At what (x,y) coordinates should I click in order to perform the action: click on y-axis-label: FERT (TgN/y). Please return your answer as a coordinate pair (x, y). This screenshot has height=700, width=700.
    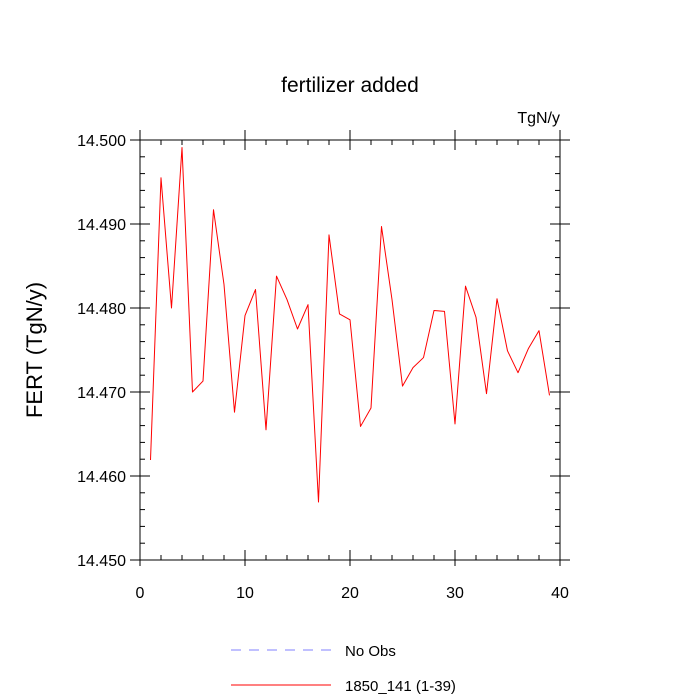
    Looking at the image, I should click on (34, 350).